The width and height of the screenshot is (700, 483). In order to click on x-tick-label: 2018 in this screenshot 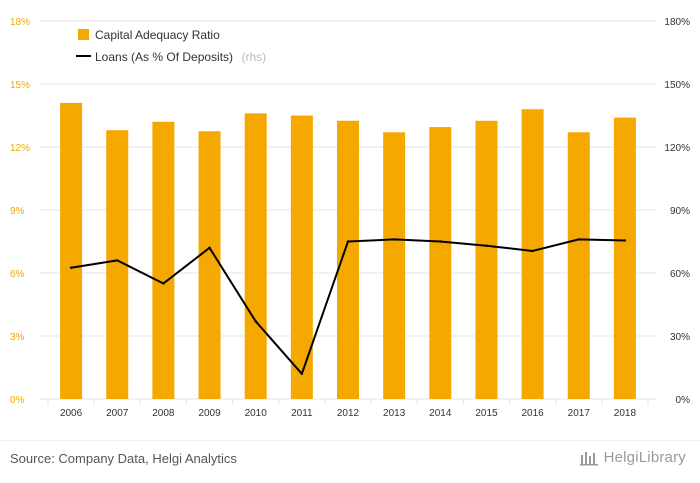, I will do `click(625, 413)`.